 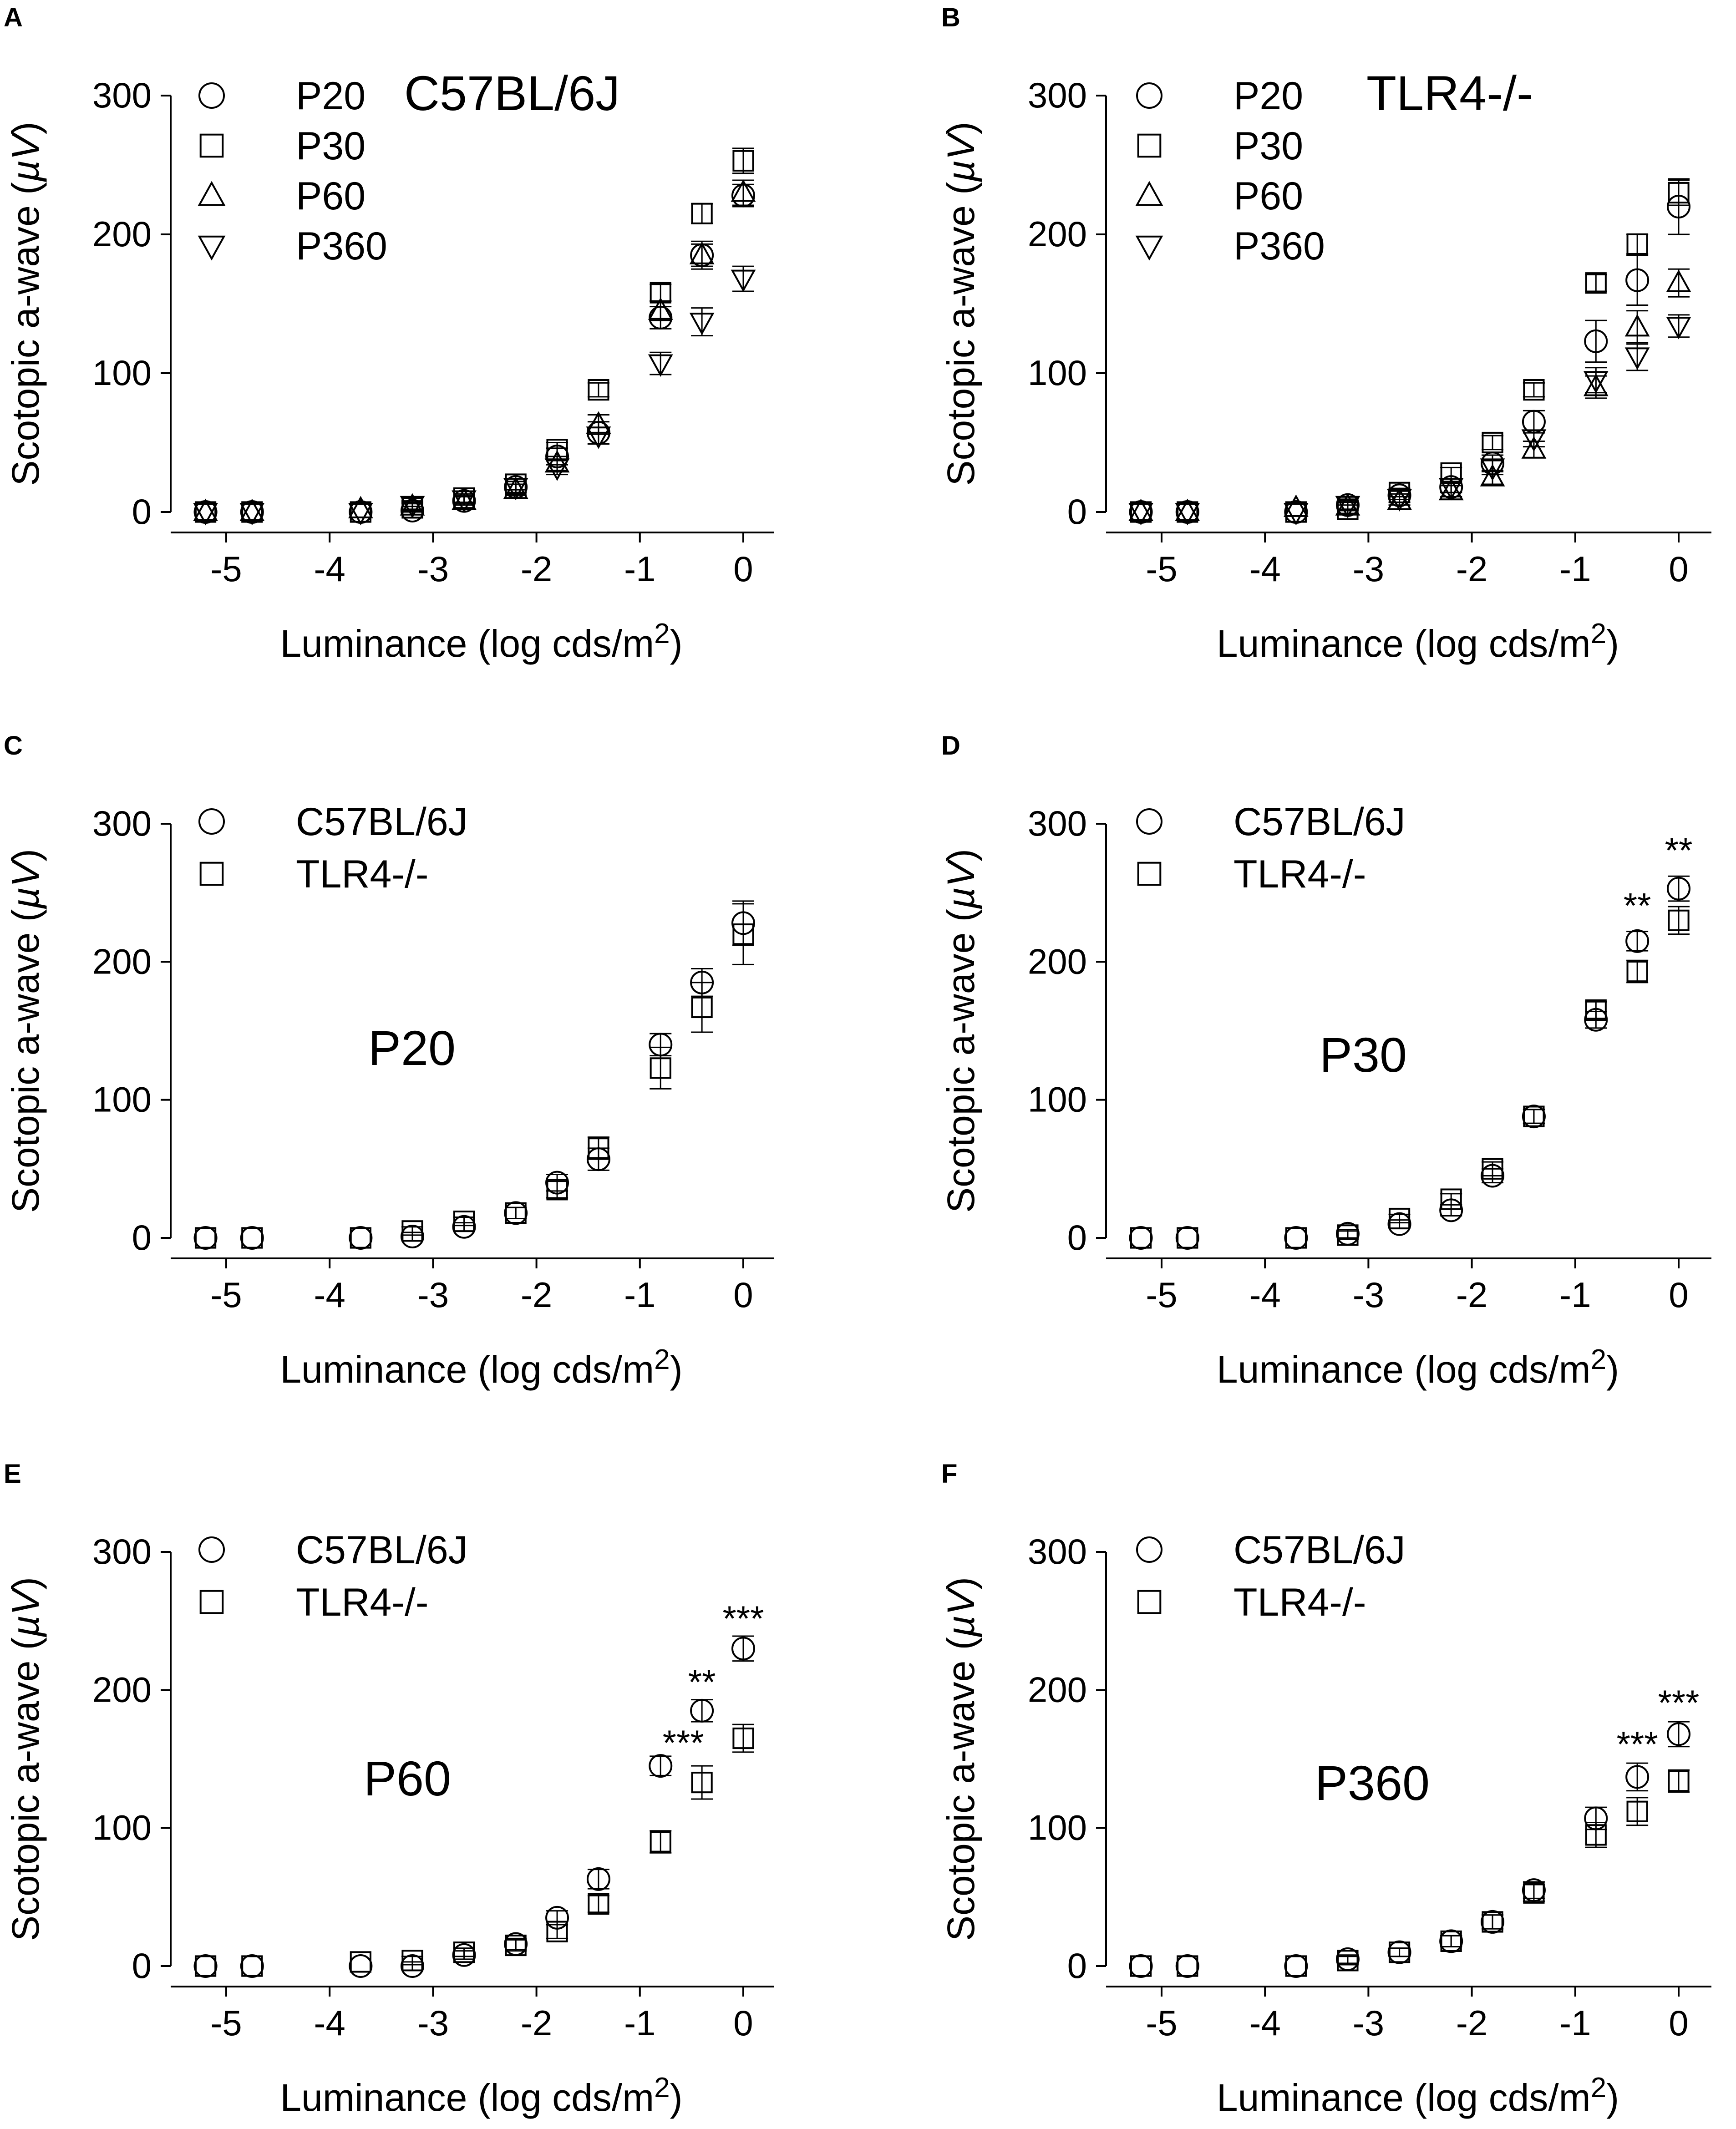 I want to click on significance-label: ***, so click(x=1638, y=1744).